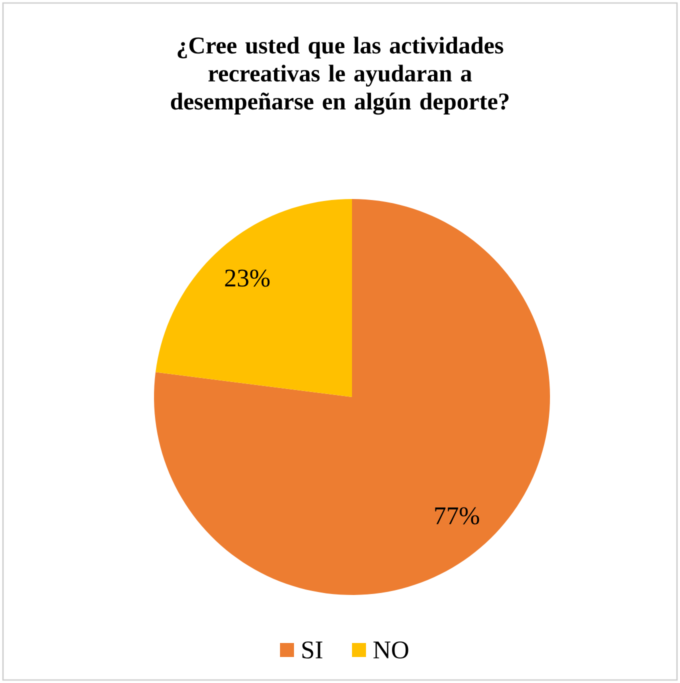  What do you see at coordinates (312, 650) in the screenshot?
I see `legend-label: SI` at bounding box center [312, 650].